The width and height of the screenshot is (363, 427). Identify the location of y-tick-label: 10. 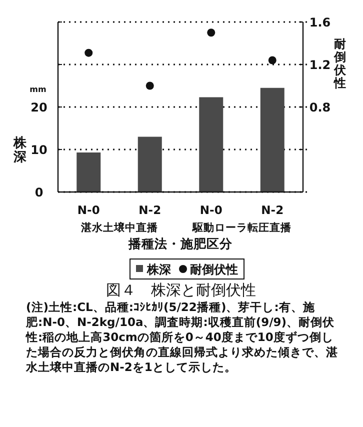
(39, 150).